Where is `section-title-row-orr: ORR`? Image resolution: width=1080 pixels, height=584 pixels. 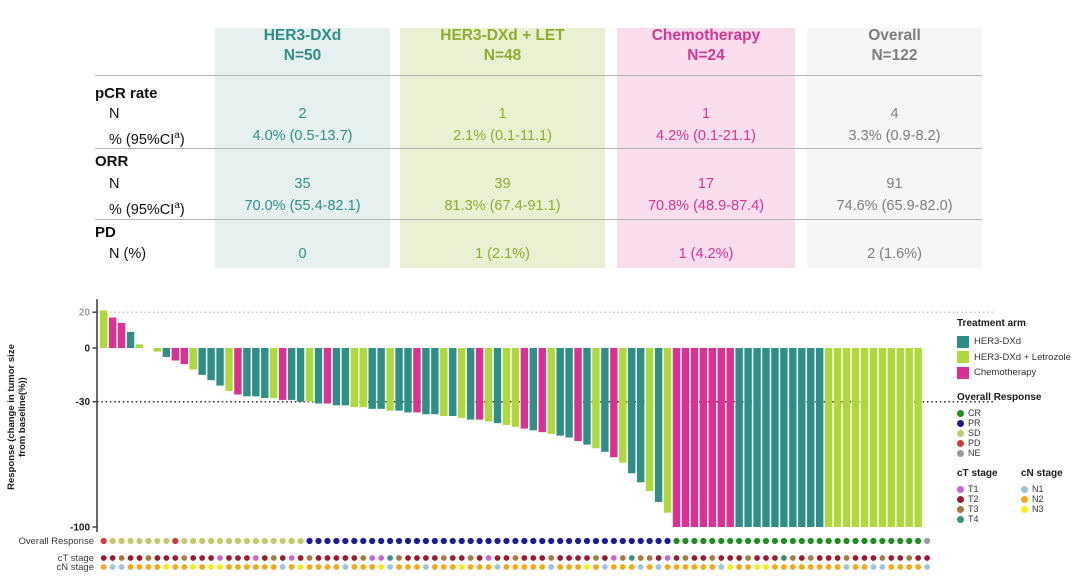
section-title-row-orr: ORR is located at coordinates (538, 162).